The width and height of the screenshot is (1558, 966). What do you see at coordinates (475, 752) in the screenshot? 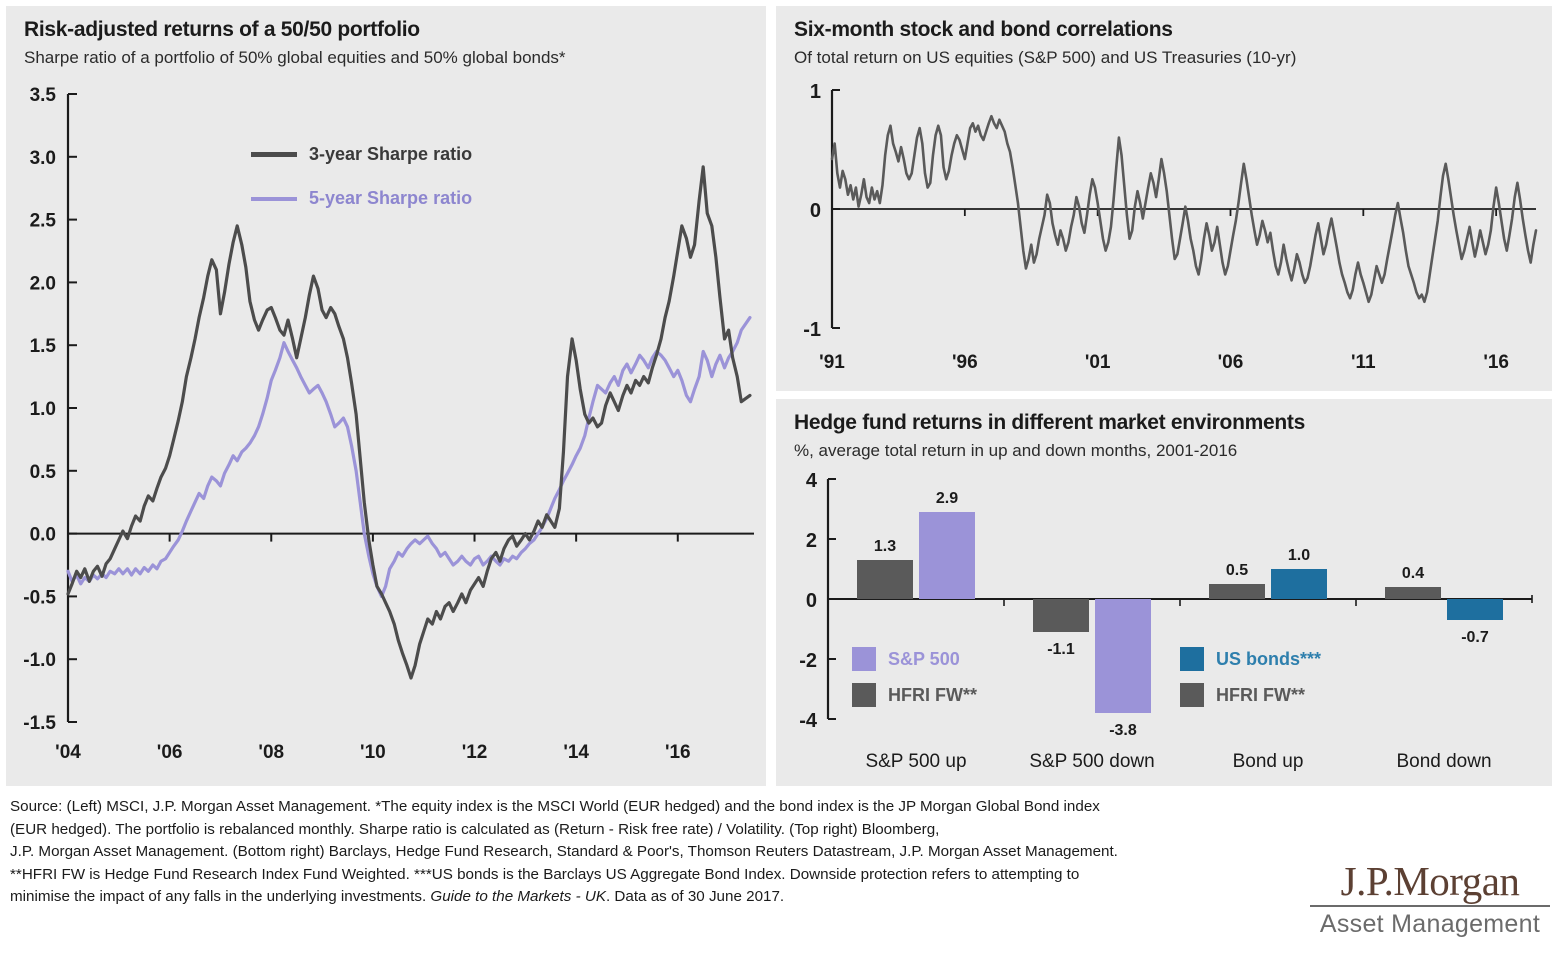
I see `x-axis-tick-label: '12` at bounding box center [475, 752].